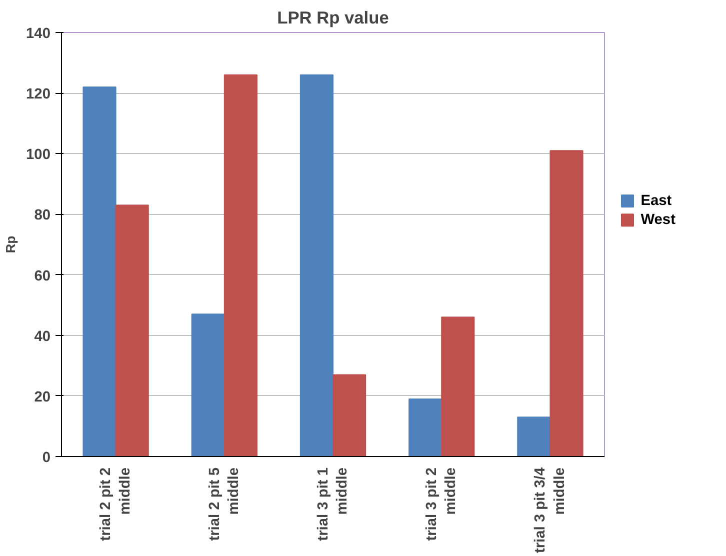 This screenshot has height=556, width=726. Describe the element at coordinates (38, 34) in the screenshot. I see `y-tick-label: 140` at that location.